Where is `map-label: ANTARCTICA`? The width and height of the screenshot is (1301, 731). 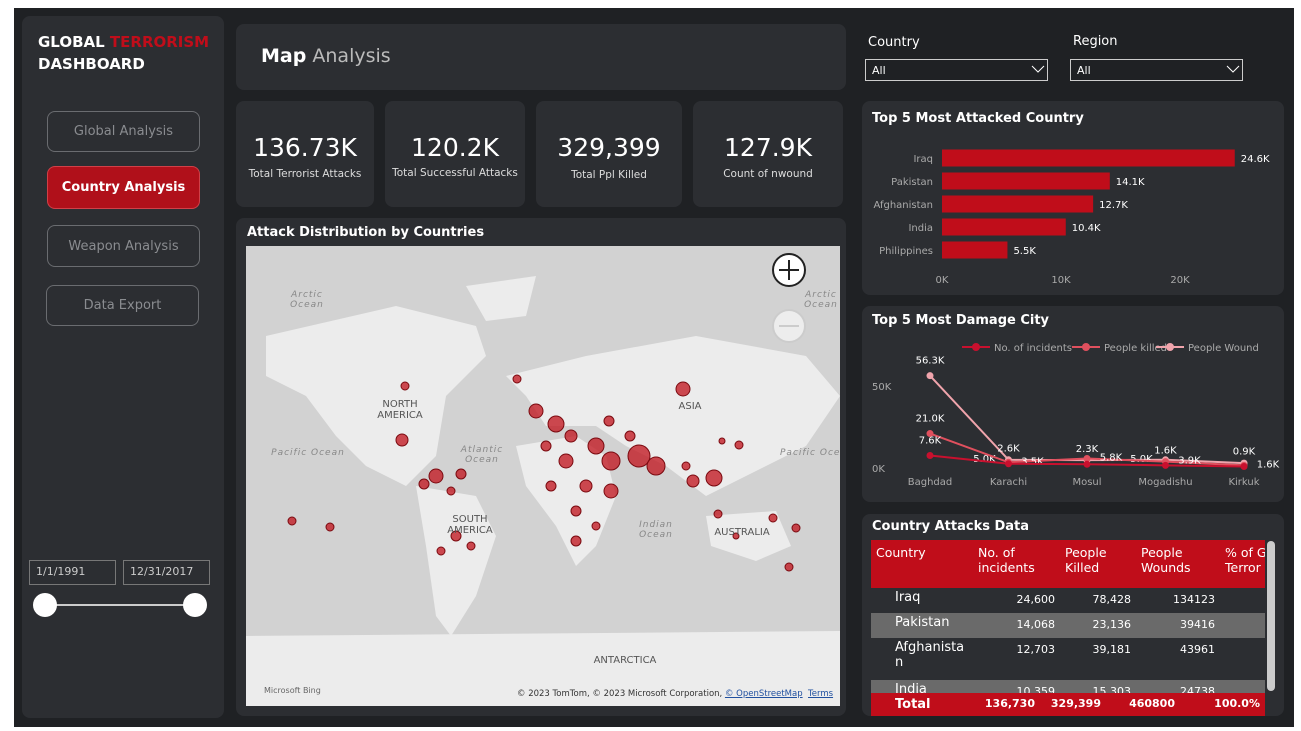 map-label: ANTARCTICA is located at coordinates (625, 660).